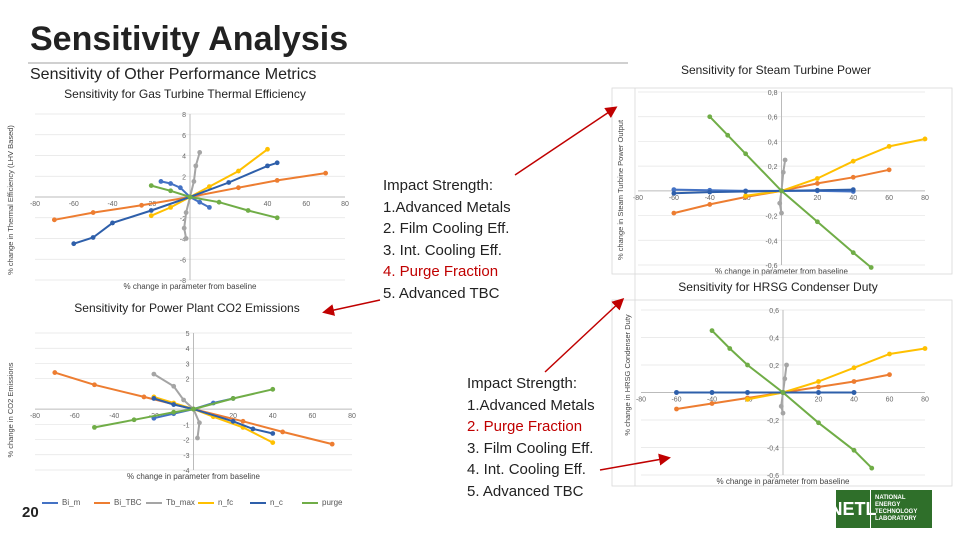  I want to click on x-tick-label: -60, so click(75, 416).